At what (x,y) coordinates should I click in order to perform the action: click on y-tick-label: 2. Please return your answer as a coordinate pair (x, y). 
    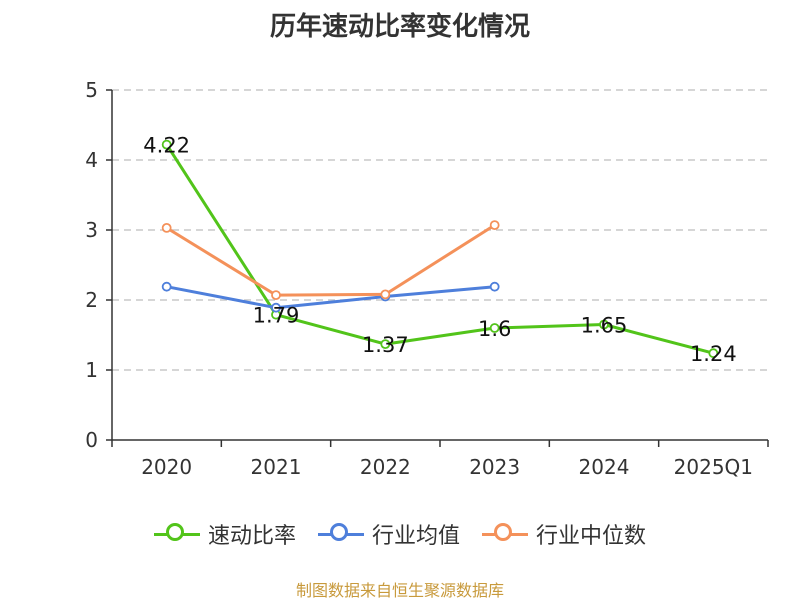
    Looking at the image, I should click on (91, 300).